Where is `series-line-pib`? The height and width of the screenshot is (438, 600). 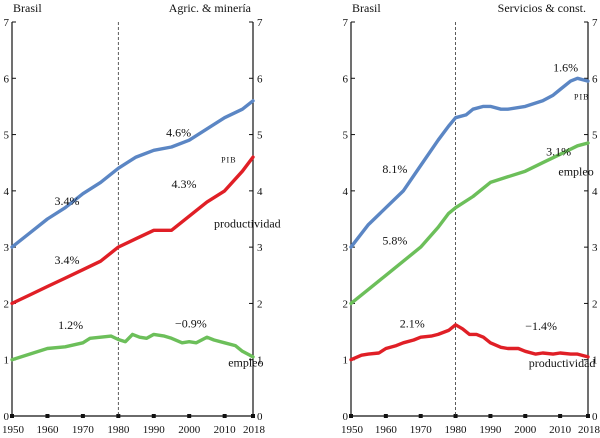 series-line-pib is located at coordinates (132, 174).